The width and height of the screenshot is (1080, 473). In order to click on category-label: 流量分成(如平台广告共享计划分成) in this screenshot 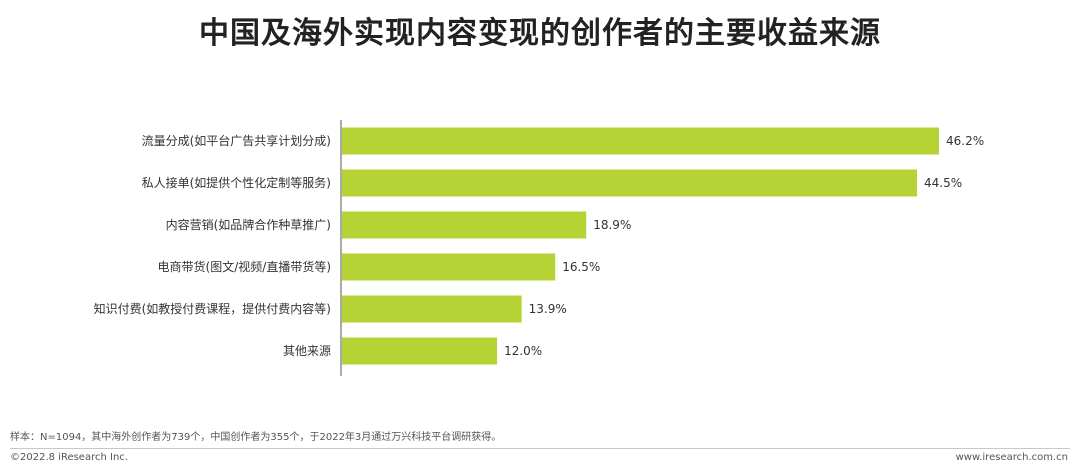, I will do `click(236, 140)`.